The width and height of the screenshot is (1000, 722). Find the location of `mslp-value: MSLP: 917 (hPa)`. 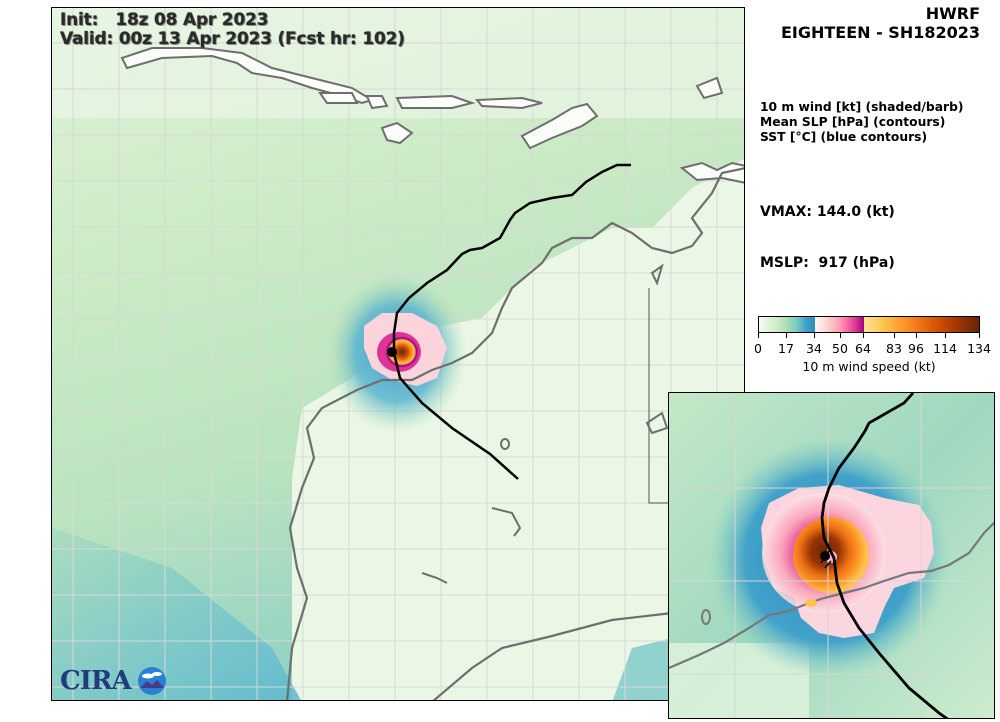

mslp-value: MSLP: 917 (hPa) is located at coordinates (827, 263).